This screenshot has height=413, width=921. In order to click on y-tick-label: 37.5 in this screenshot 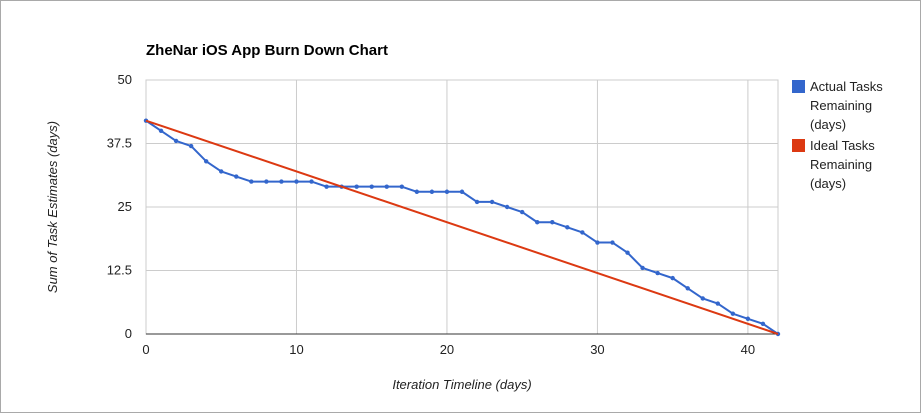, I will do `click(119, 143)`.